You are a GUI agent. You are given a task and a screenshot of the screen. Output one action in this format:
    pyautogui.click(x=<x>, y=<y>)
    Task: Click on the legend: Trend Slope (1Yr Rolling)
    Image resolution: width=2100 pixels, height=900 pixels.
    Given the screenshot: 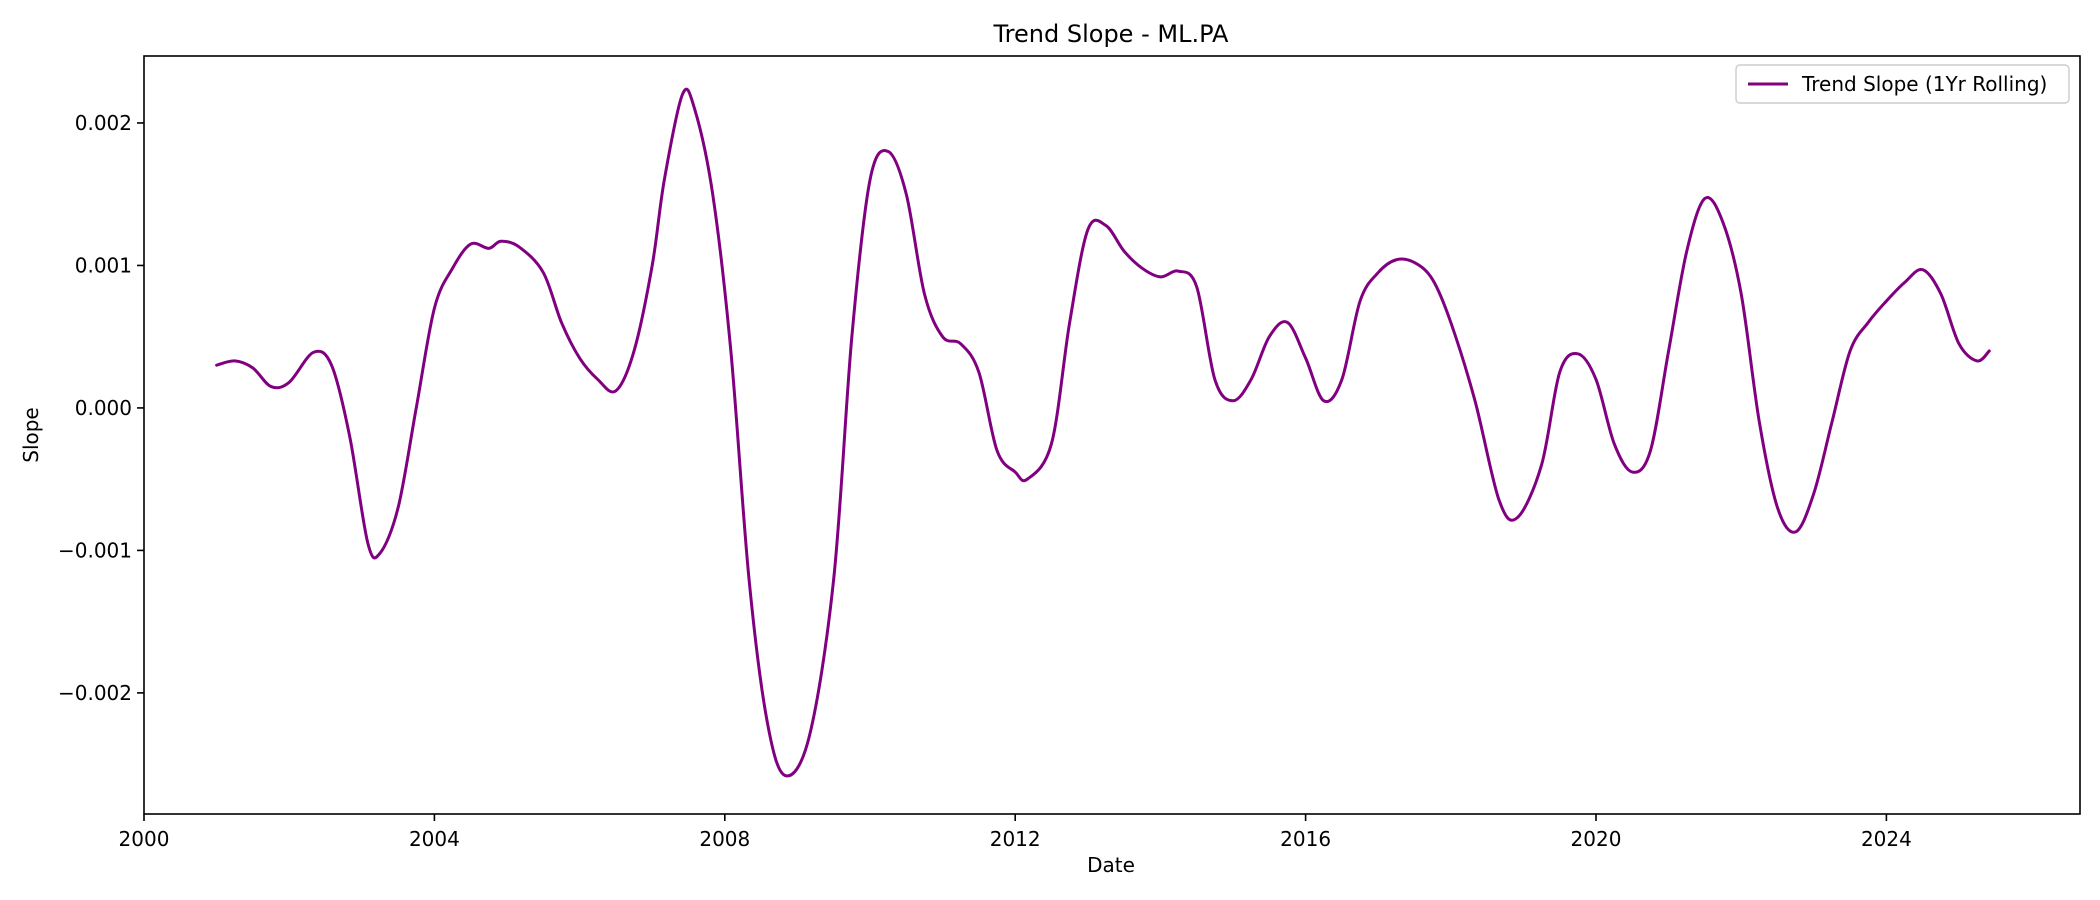 What is the action you would take?
    pyautogui.click(x=1902, y=84)
    